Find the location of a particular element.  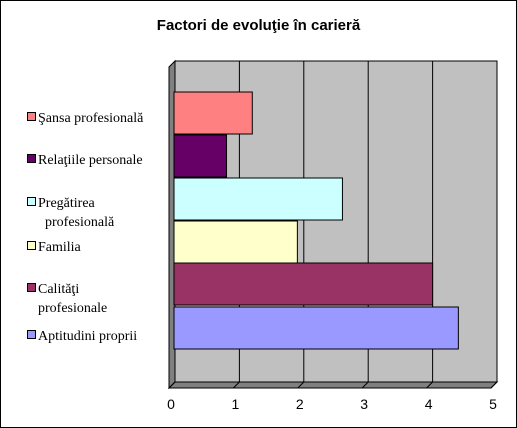

x-tick-label: 3 is located at coordinates (364, 404).